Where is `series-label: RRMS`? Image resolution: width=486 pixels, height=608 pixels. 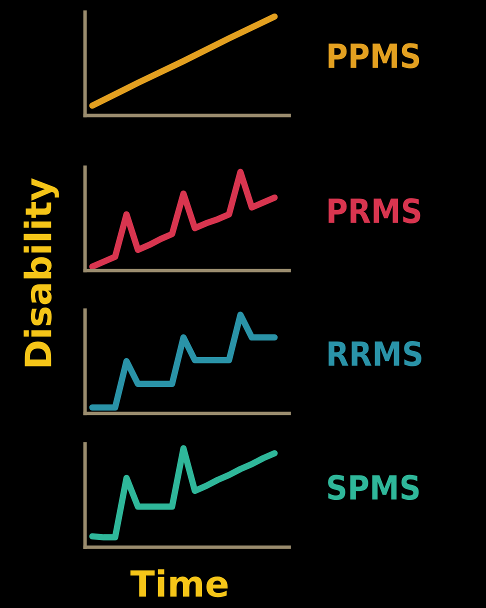 series-label: RRMS is located at coordinates (375, 353).